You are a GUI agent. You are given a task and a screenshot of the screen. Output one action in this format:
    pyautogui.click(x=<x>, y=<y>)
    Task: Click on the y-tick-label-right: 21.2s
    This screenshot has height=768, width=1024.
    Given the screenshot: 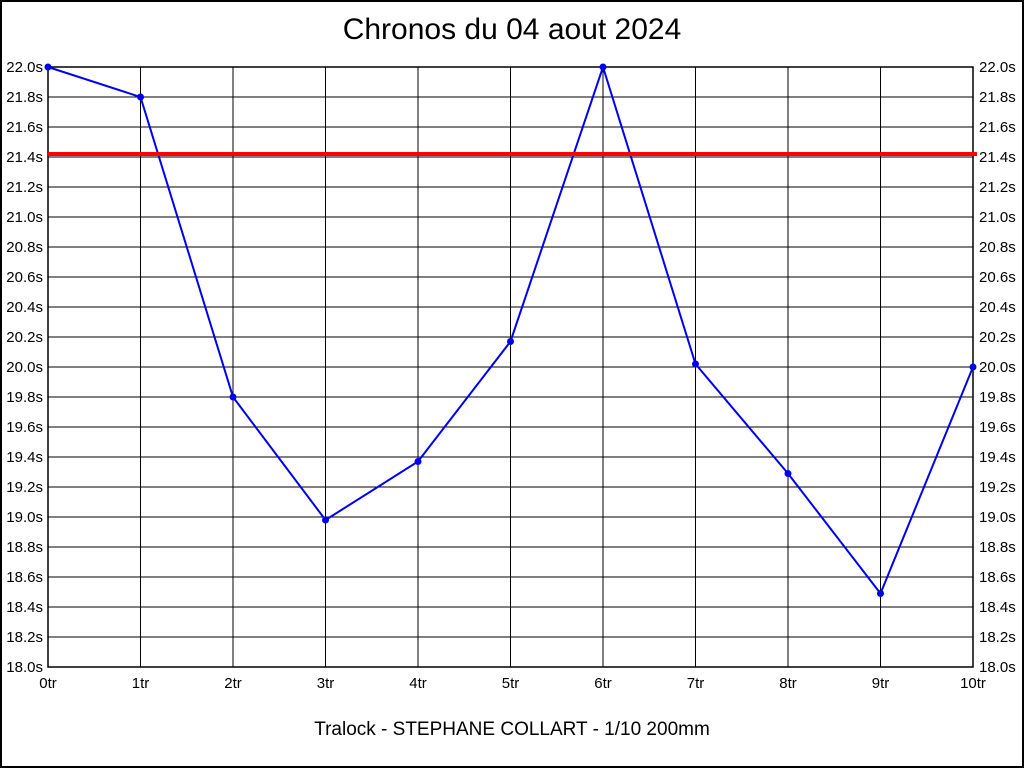 What is the action you would take?
    pyautogui.click(x=997, y=187)
    